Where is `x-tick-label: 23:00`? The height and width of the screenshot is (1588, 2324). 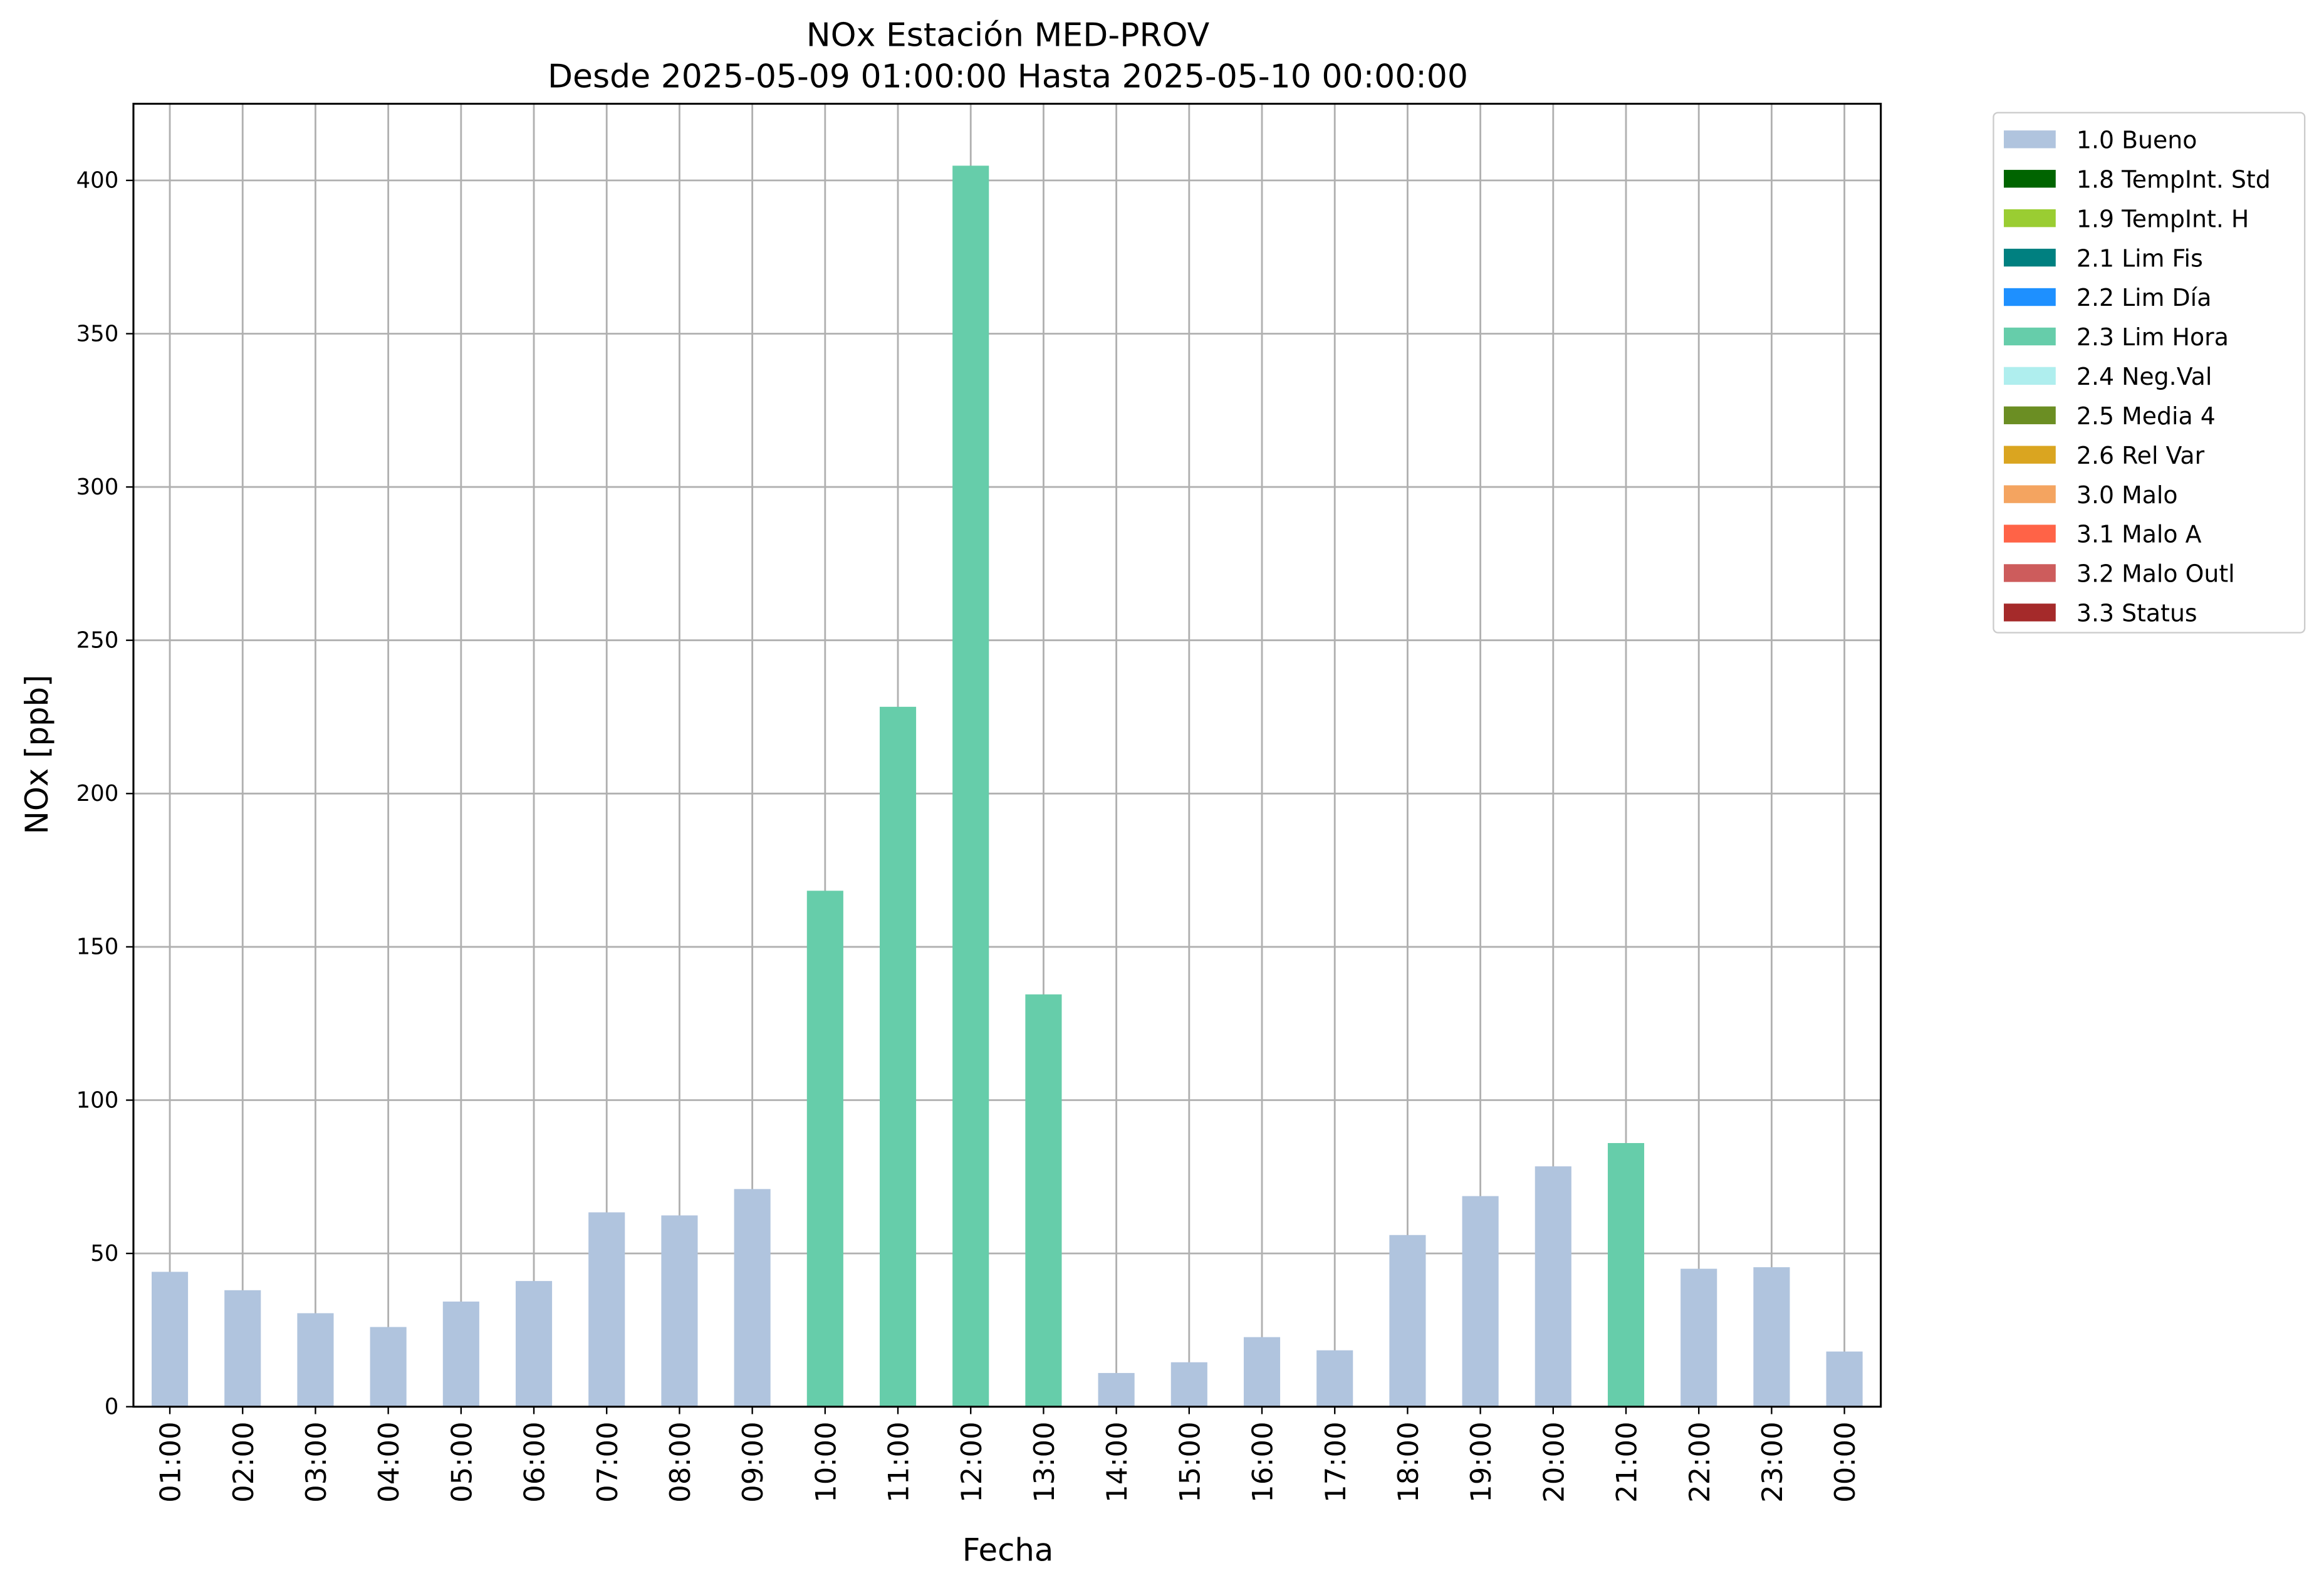 x-tick-label: 23:00 is located at coordinates (1772, 1462).